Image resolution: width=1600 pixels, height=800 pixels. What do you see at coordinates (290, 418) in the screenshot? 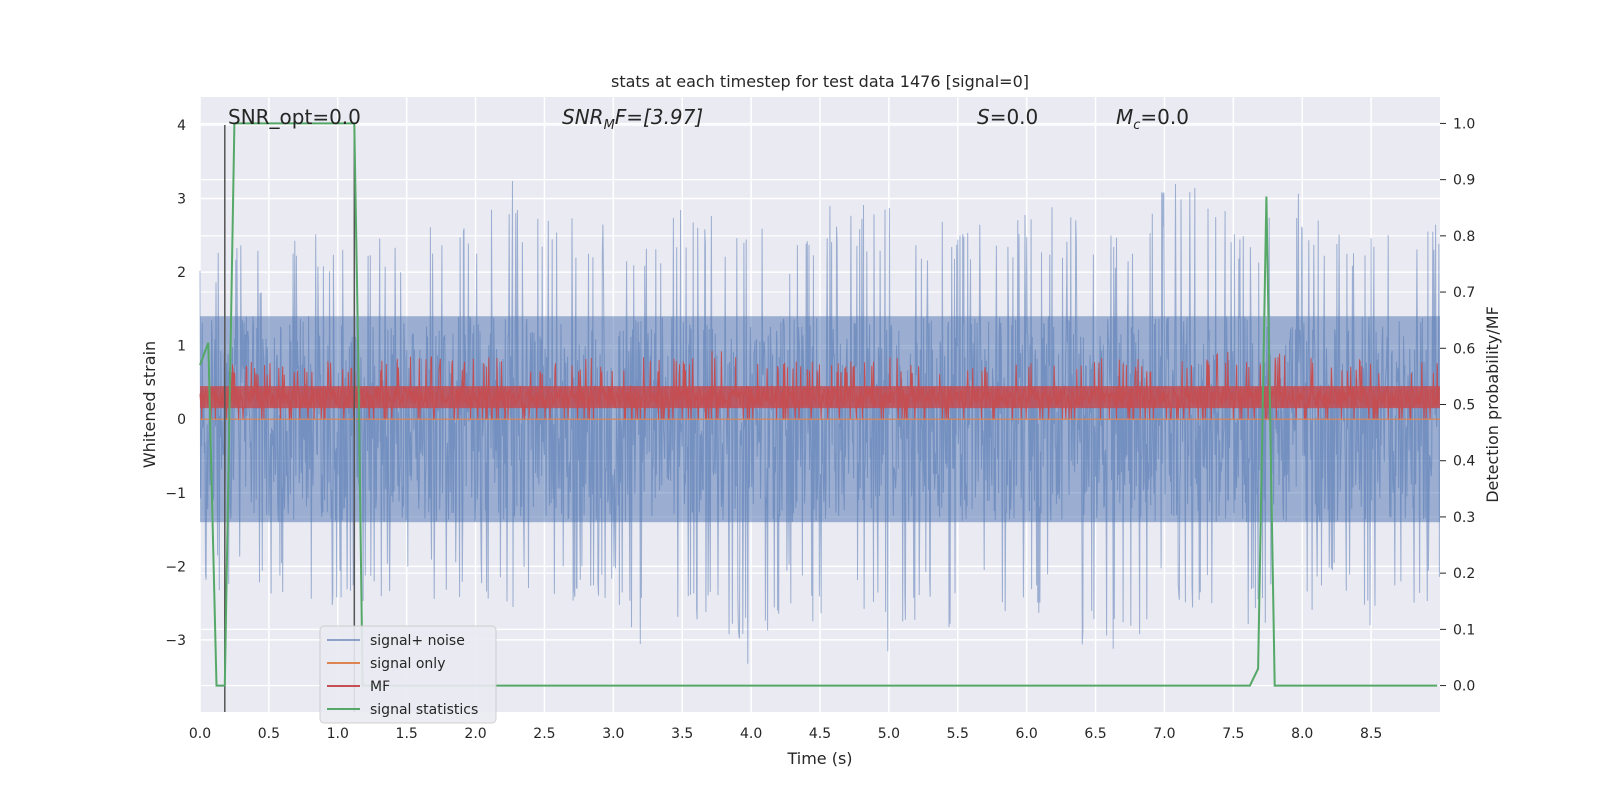
I see `vline-layer` at bounding box center [290, 418].